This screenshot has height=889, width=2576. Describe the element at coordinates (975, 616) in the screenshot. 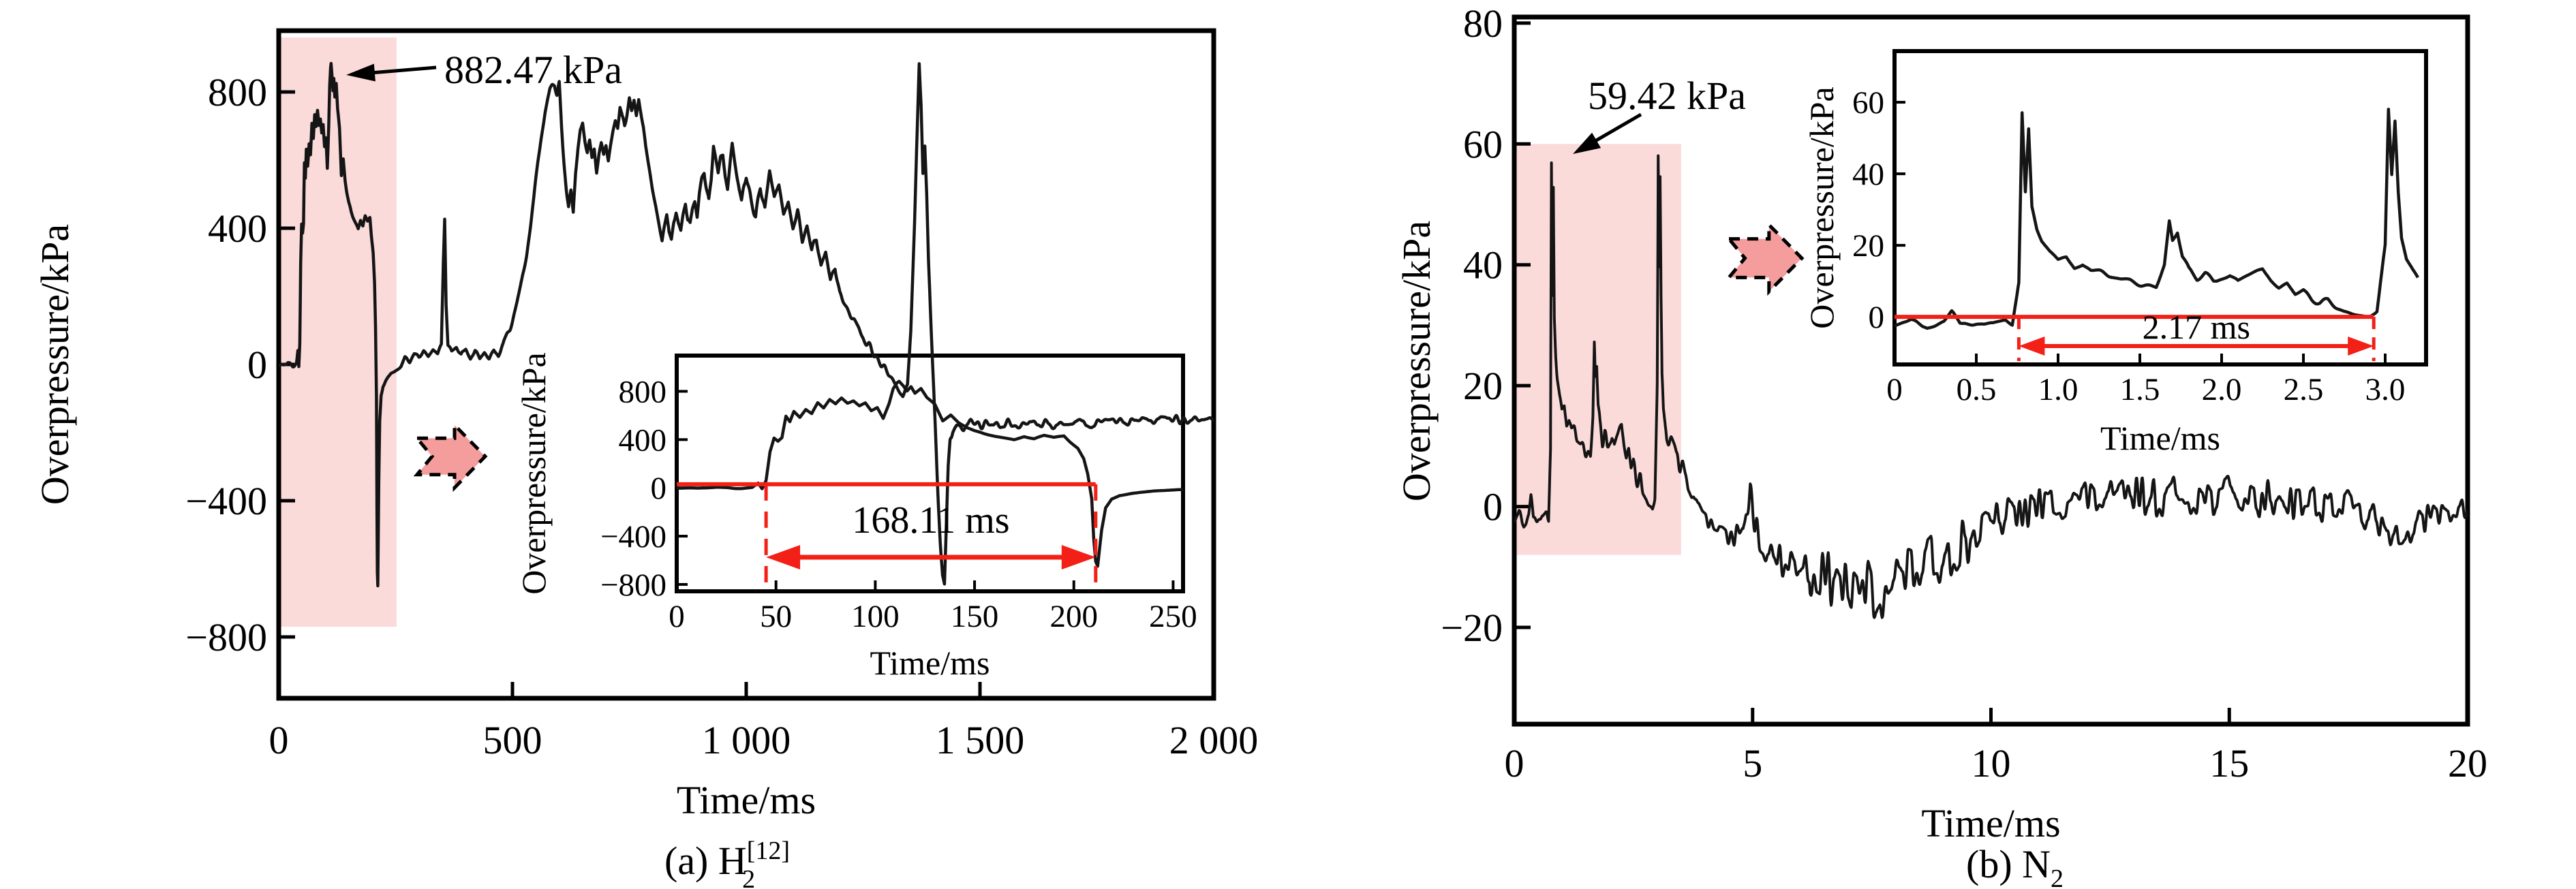

I see `x-tick-label: 150` at that location.